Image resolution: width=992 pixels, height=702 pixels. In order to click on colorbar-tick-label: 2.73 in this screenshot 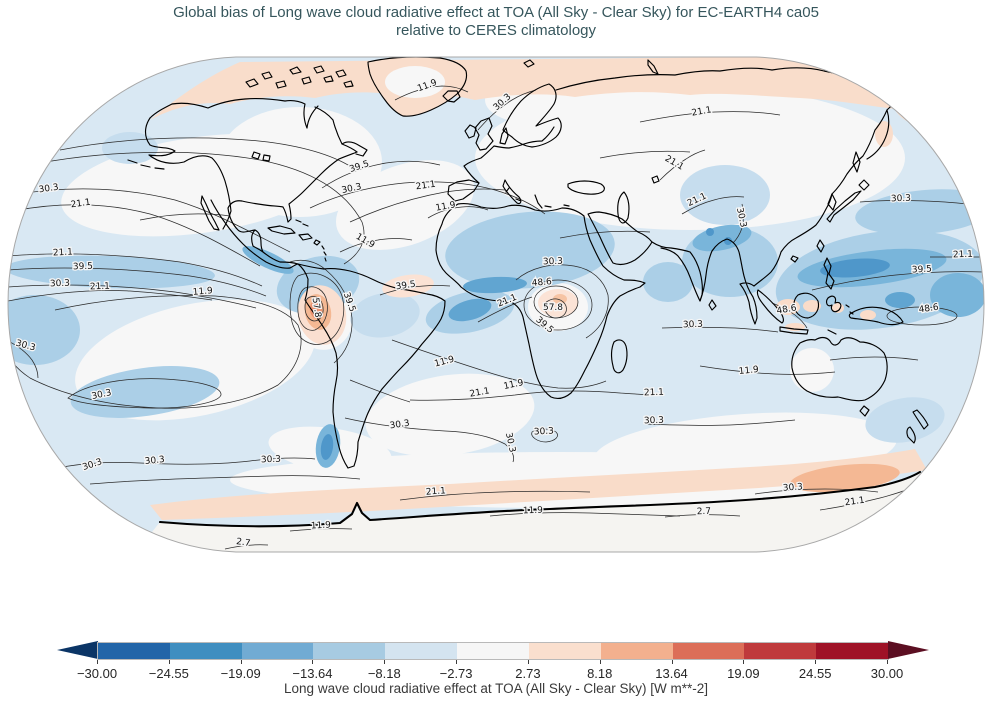, I will do `click(528, 673)`.